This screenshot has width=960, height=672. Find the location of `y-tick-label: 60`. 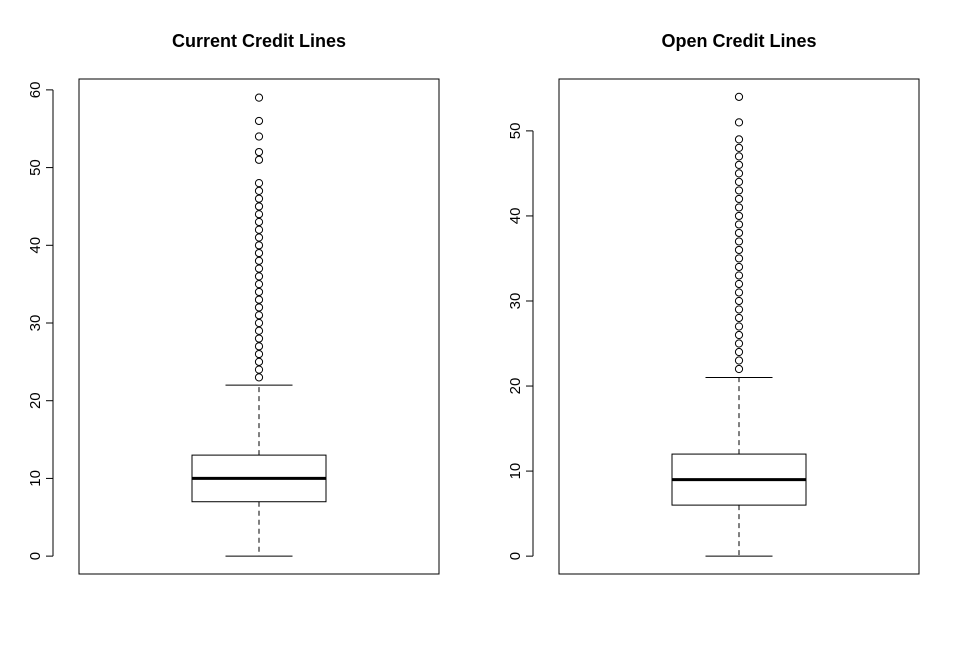

y-tick-label: 60 is located at coordinates (35, 90).